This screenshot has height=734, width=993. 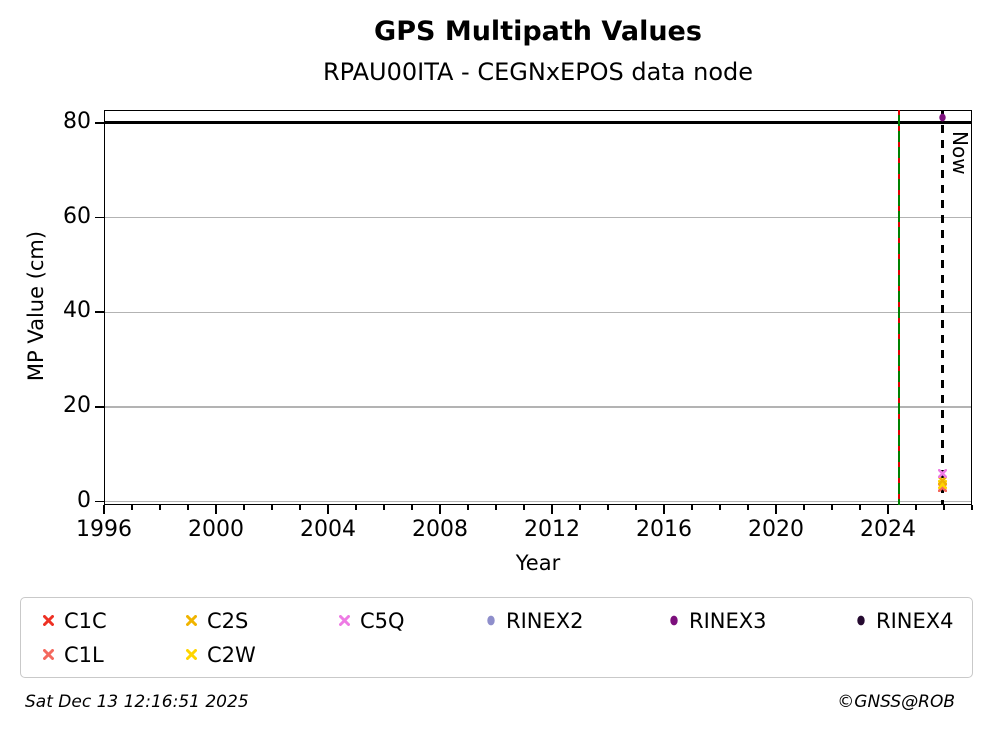 What do you see at coordinates (228, 620) in the screenshot?
I see `legend-label: C2S` at bounding box center [228, 620].